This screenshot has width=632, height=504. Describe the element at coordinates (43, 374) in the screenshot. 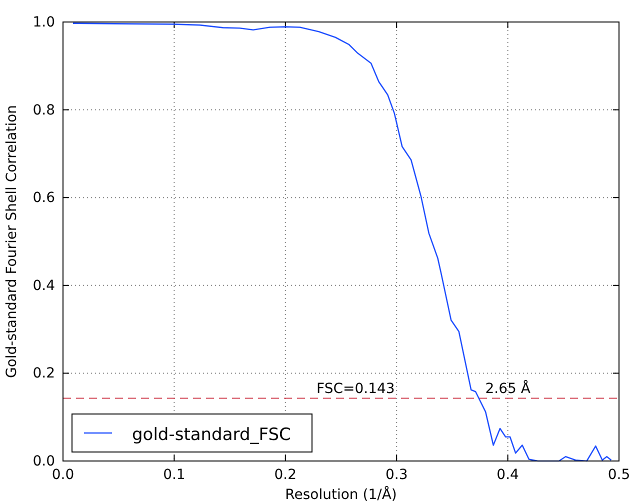

I see `y-tick-label: 0.2` at that location.